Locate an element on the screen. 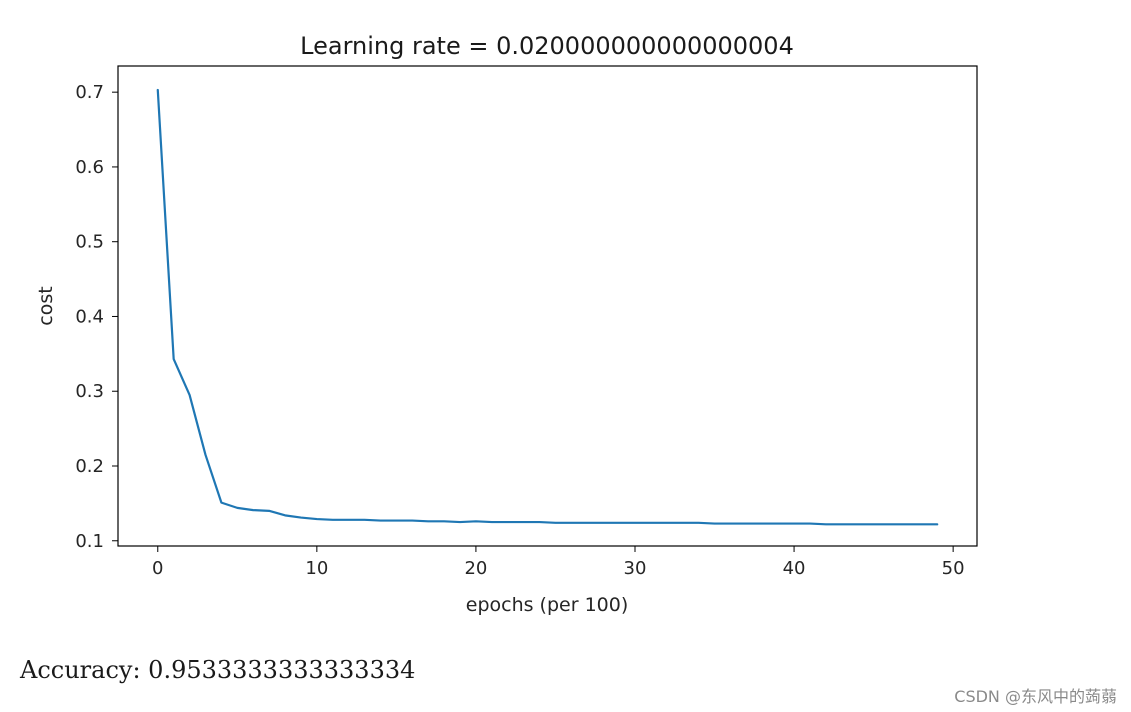 This screenshot has height=712, width=1131. watermark: CSDN @东风中的蒟蒻 is located at coordinates (1035, 696).